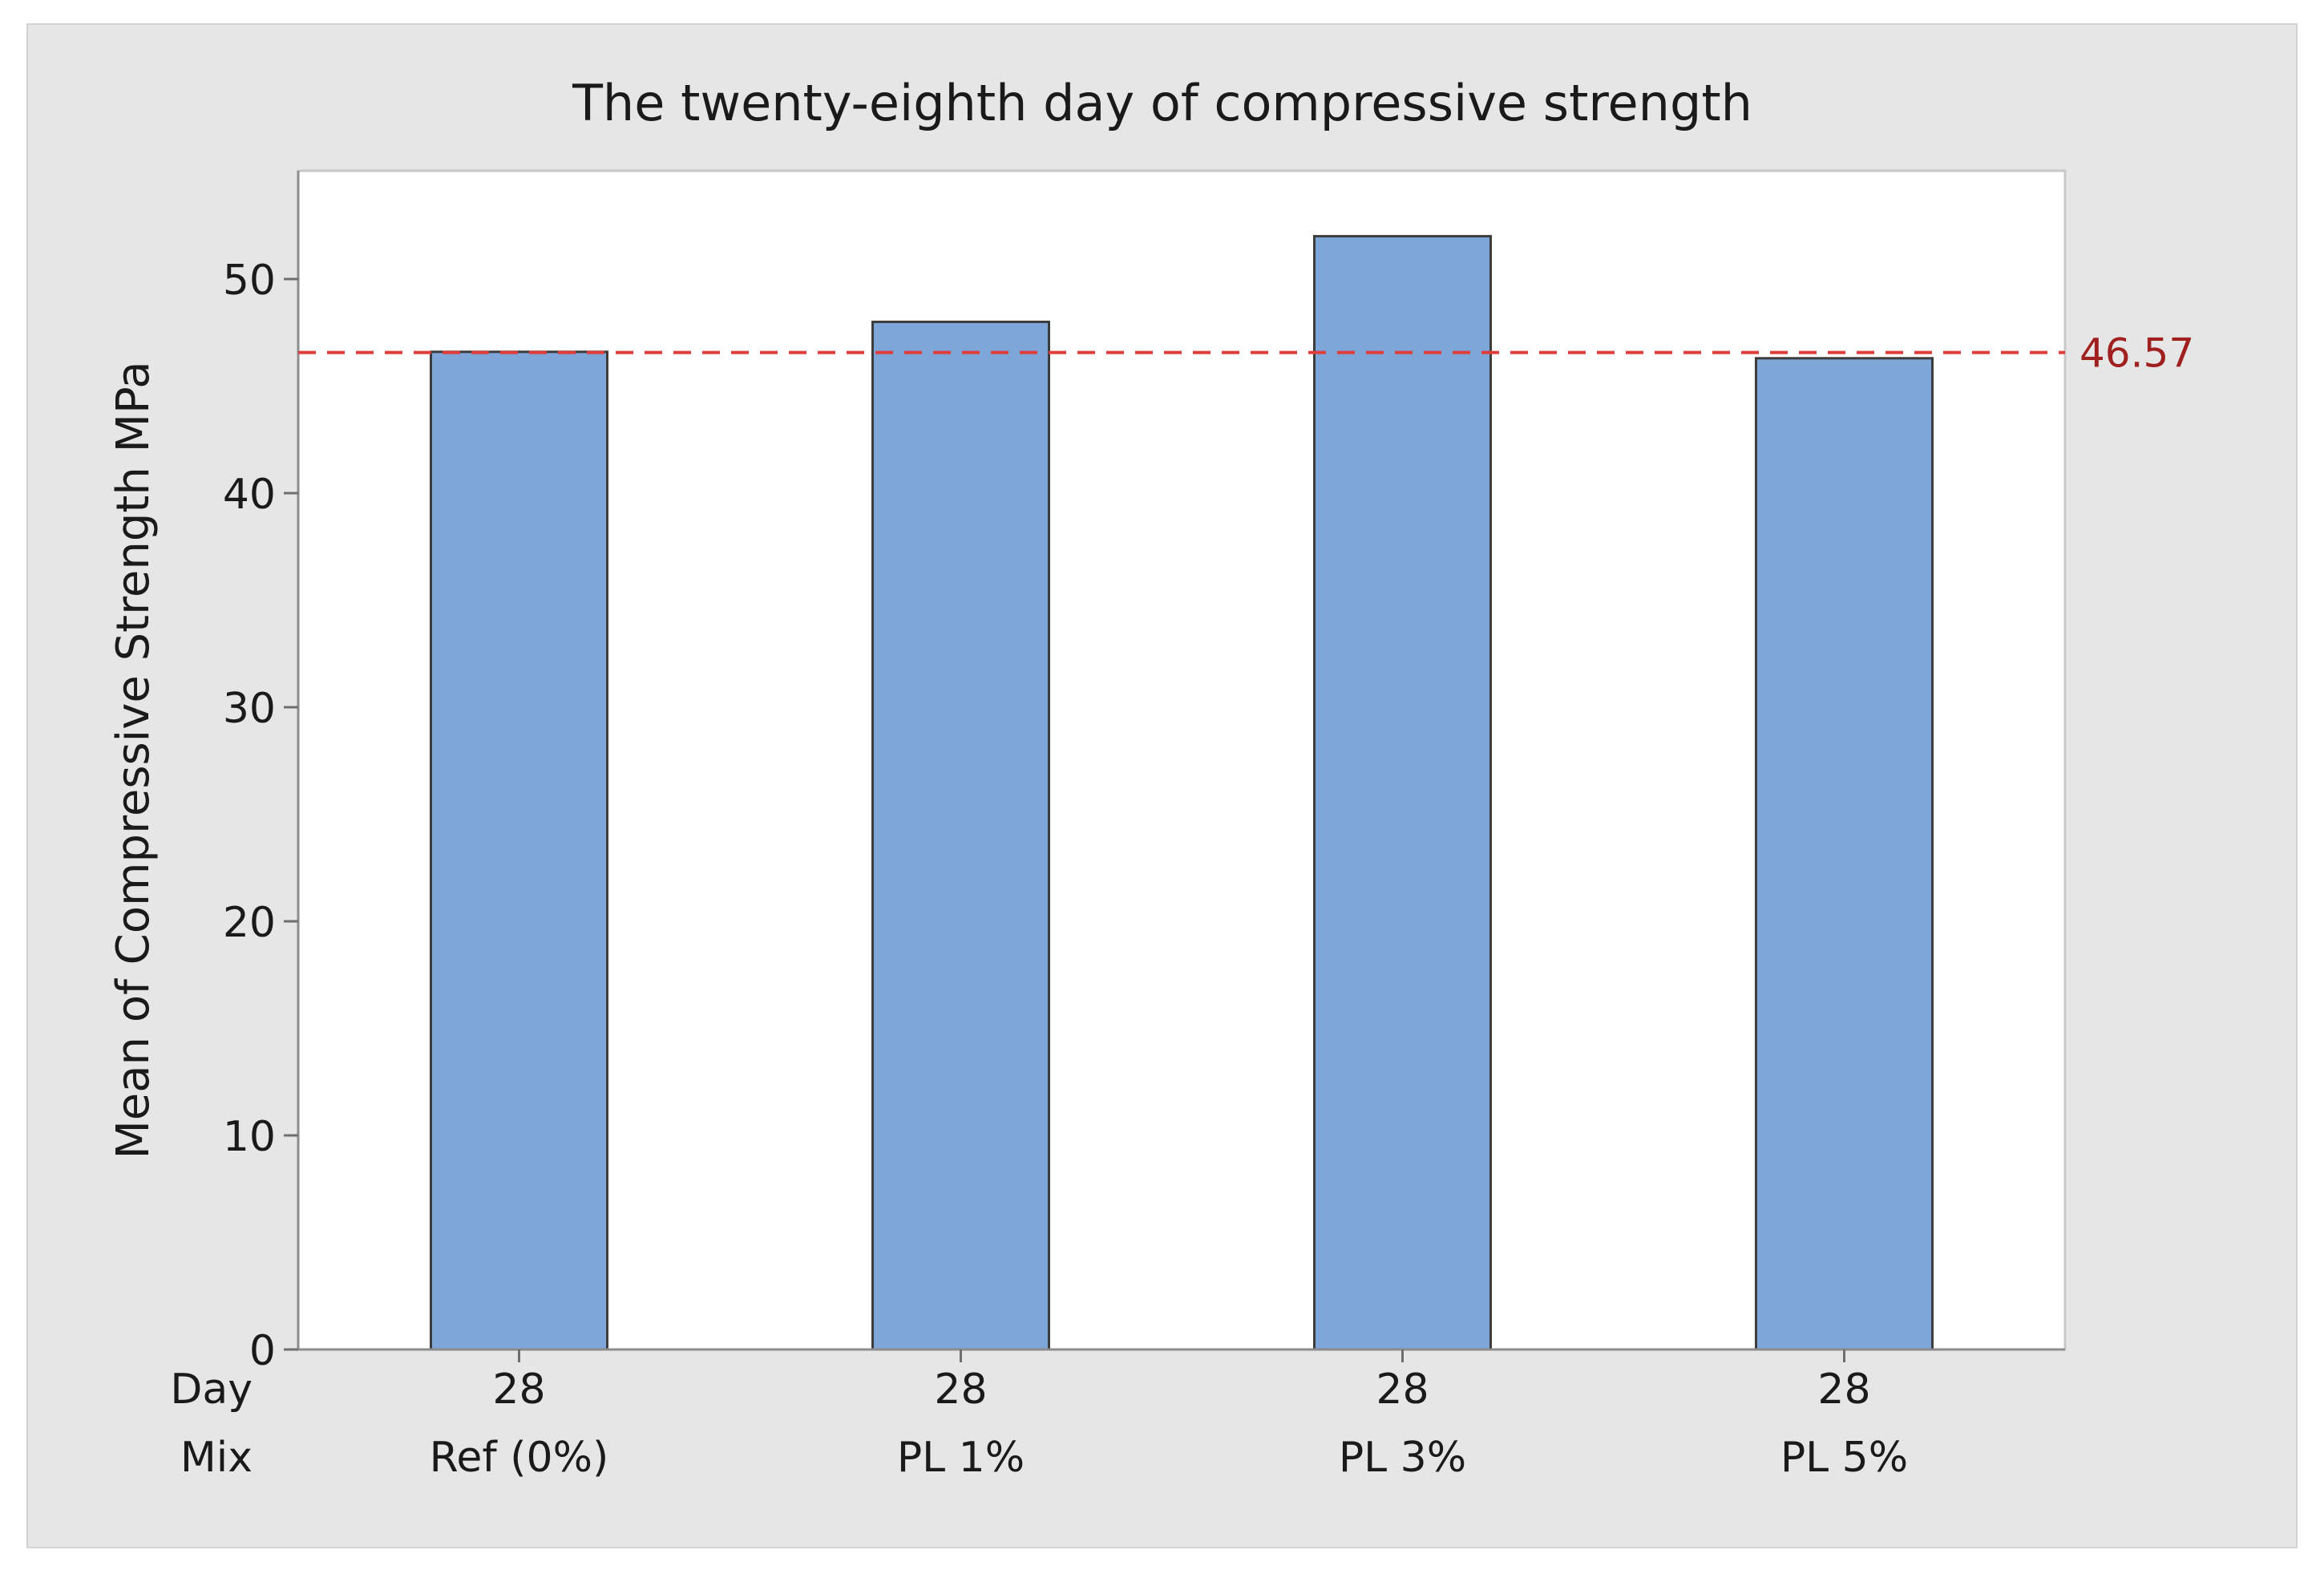  What do you see at coordinates (261, 773) in the screenshot?
I see `y-axis: 0 10 20 30 40 50` at bounding box center [261, 773].